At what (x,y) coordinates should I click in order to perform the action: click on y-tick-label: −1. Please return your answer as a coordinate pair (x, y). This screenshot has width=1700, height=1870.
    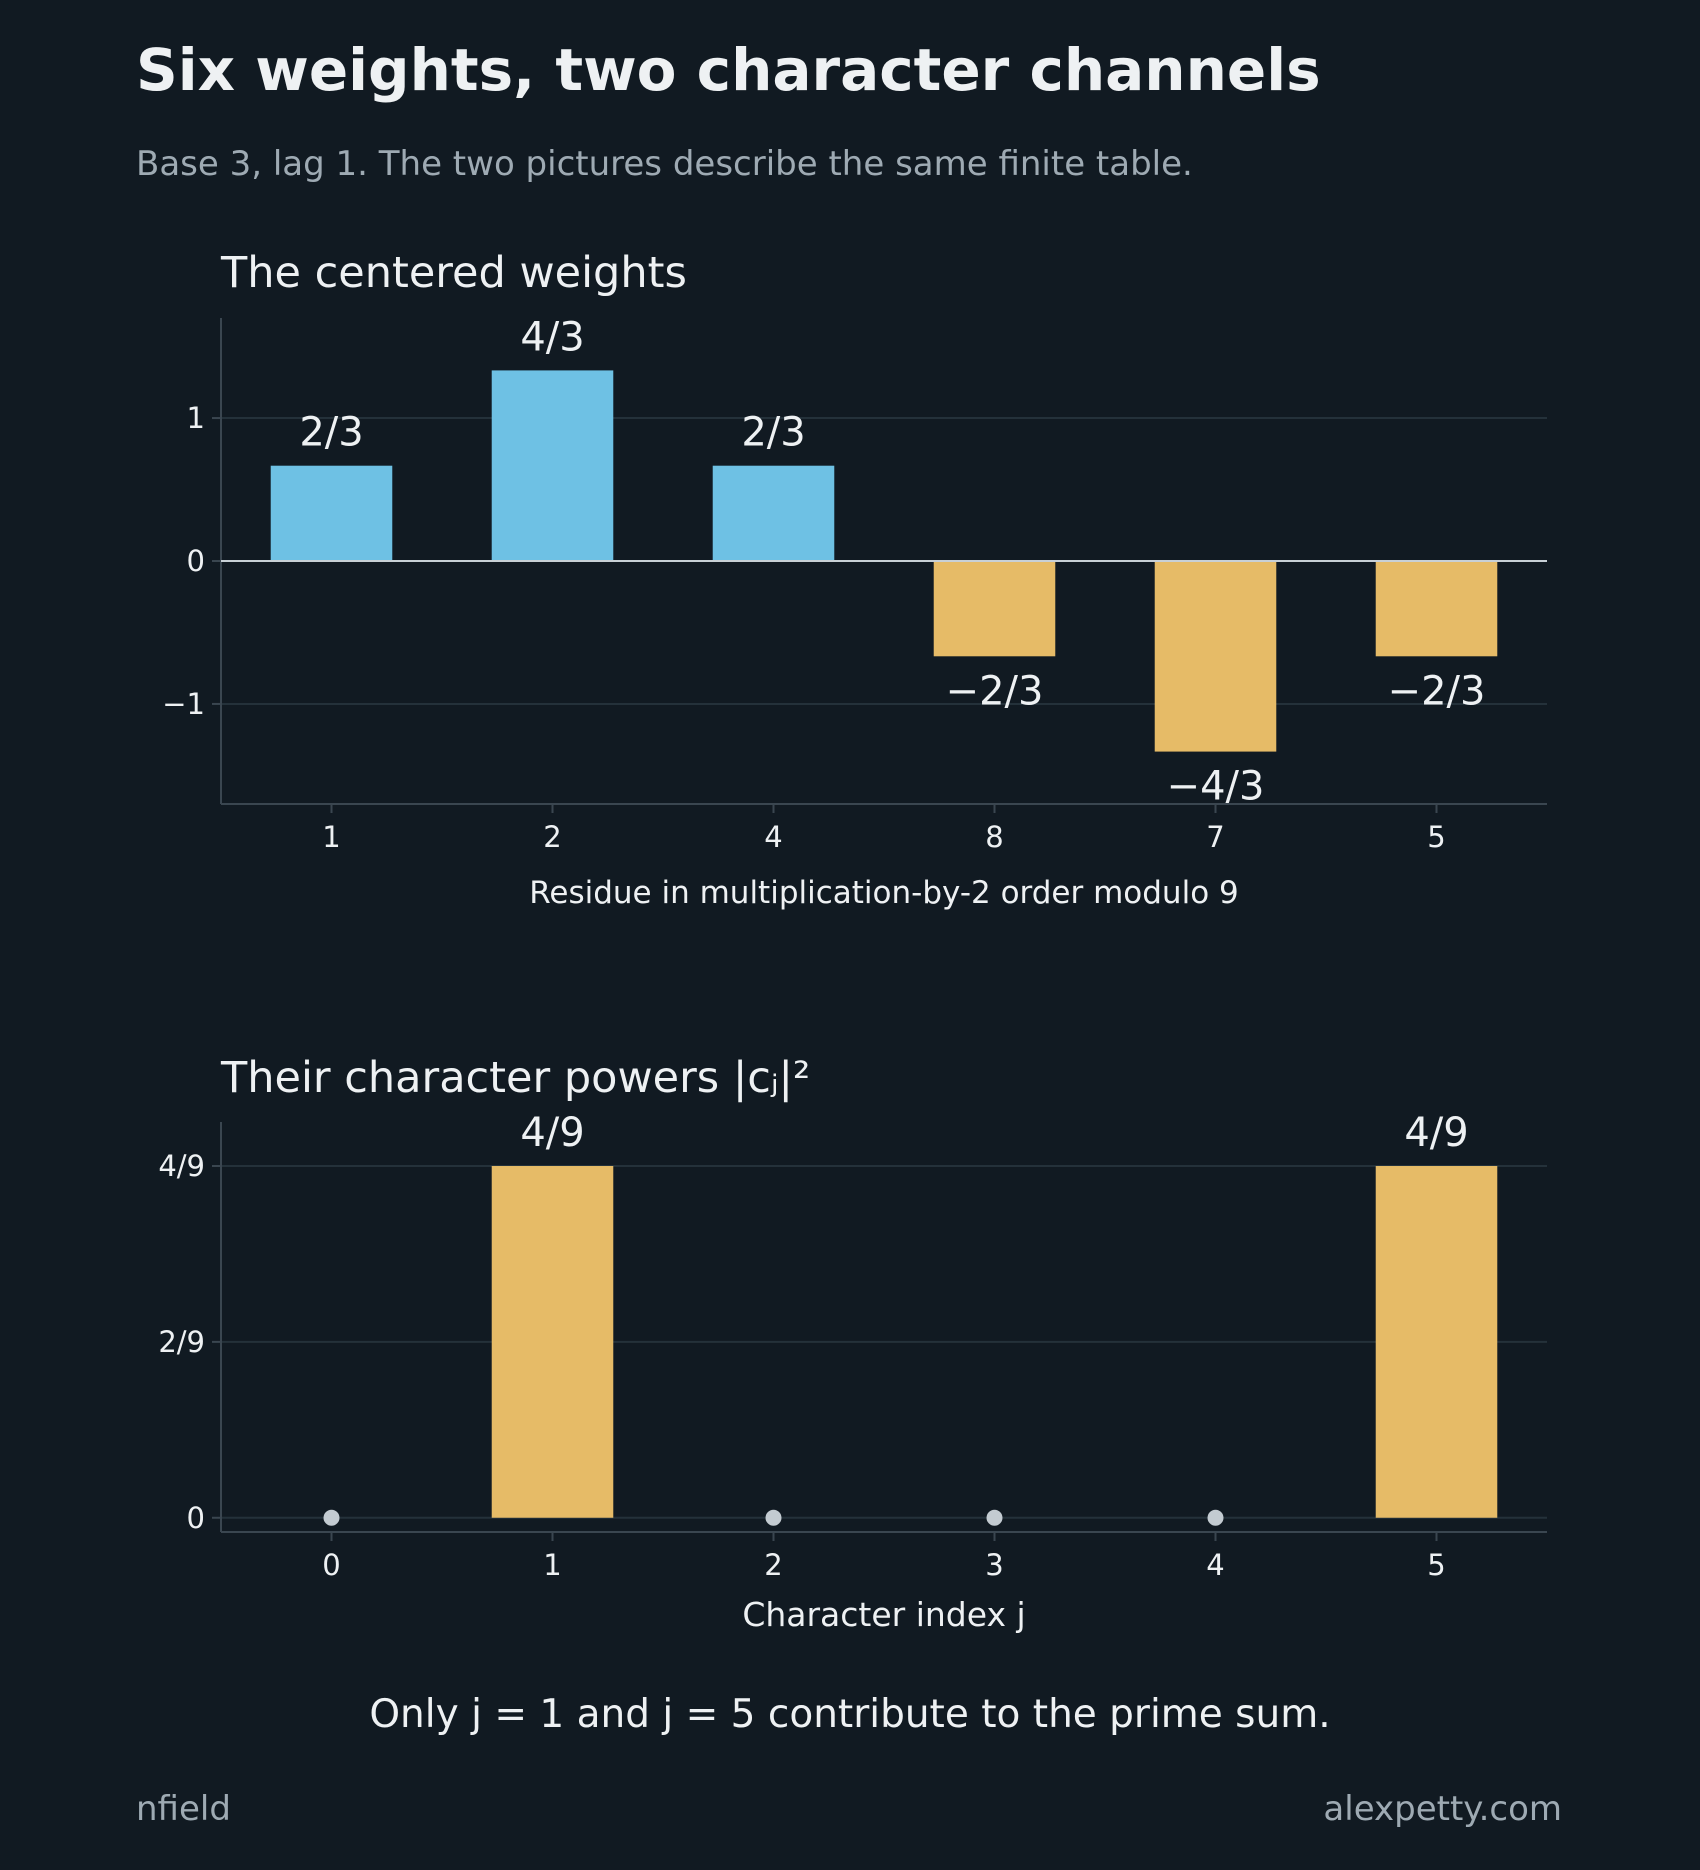
    Looking at the image, I should click on (183, 704).